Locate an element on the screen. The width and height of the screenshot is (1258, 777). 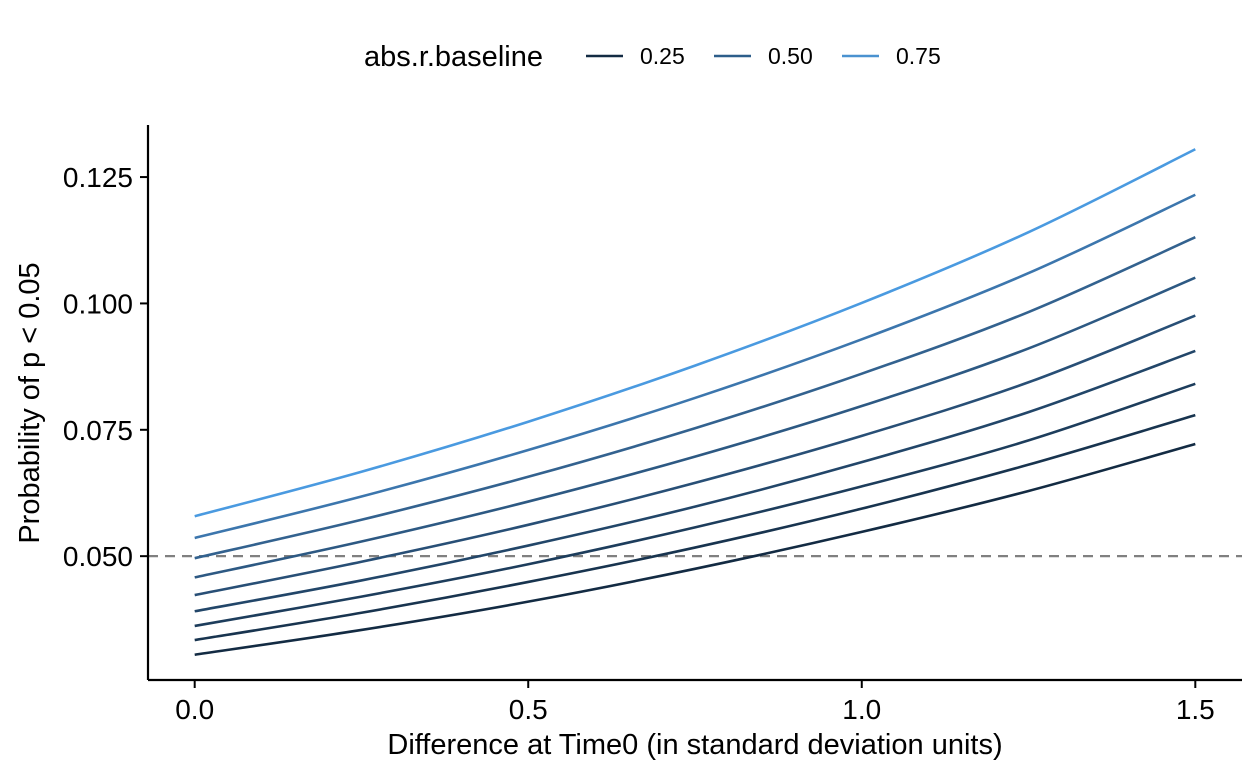
y-axis-title: Probability of p < 0.05 is located at coordinates (30, 402).